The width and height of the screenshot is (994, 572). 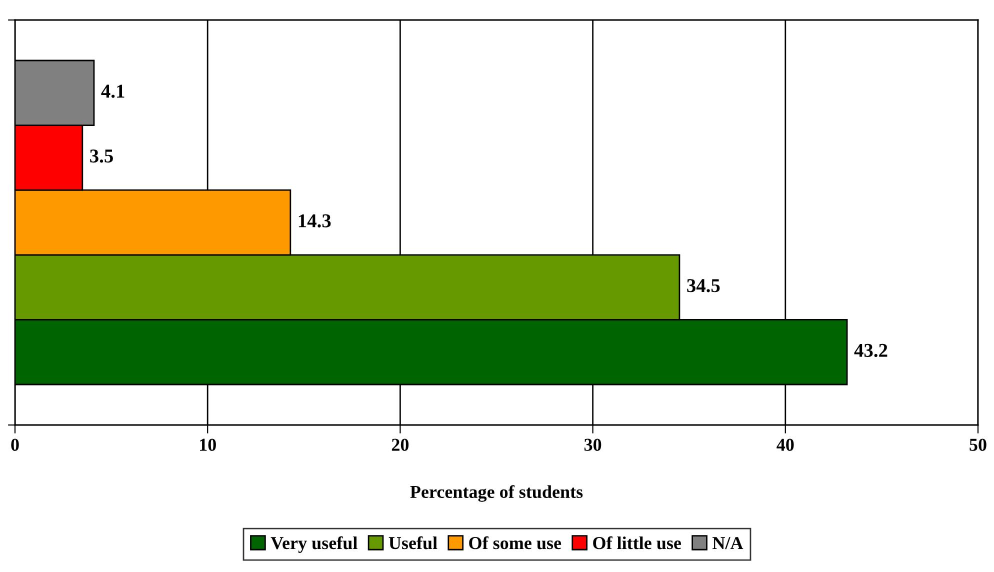 I want to click on data-label: 34.5, so click(x=703, y=285).